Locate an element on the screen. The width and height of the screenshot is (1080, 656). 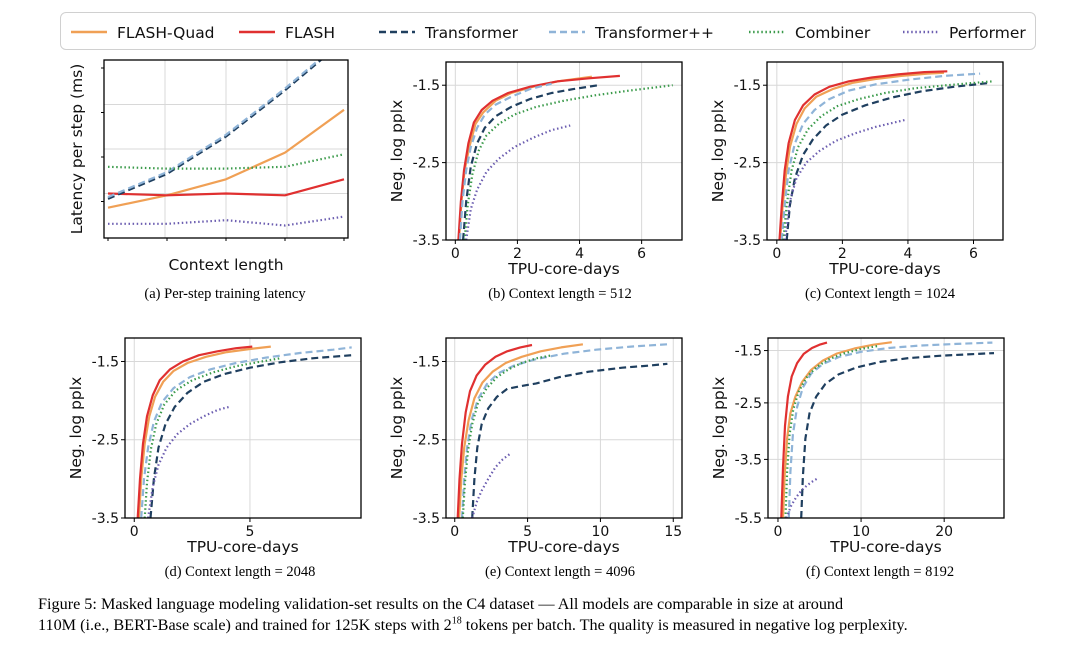
ylabel-c: Neg. log pplx is located at coordinates (718, 151).